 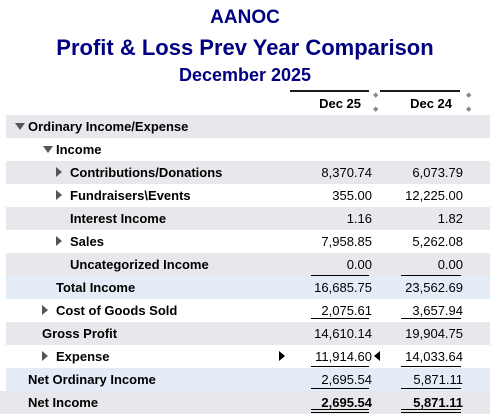 I want to click on row-expense: Expense 11,914.60 14,033.64, so click(x=248, y=356).